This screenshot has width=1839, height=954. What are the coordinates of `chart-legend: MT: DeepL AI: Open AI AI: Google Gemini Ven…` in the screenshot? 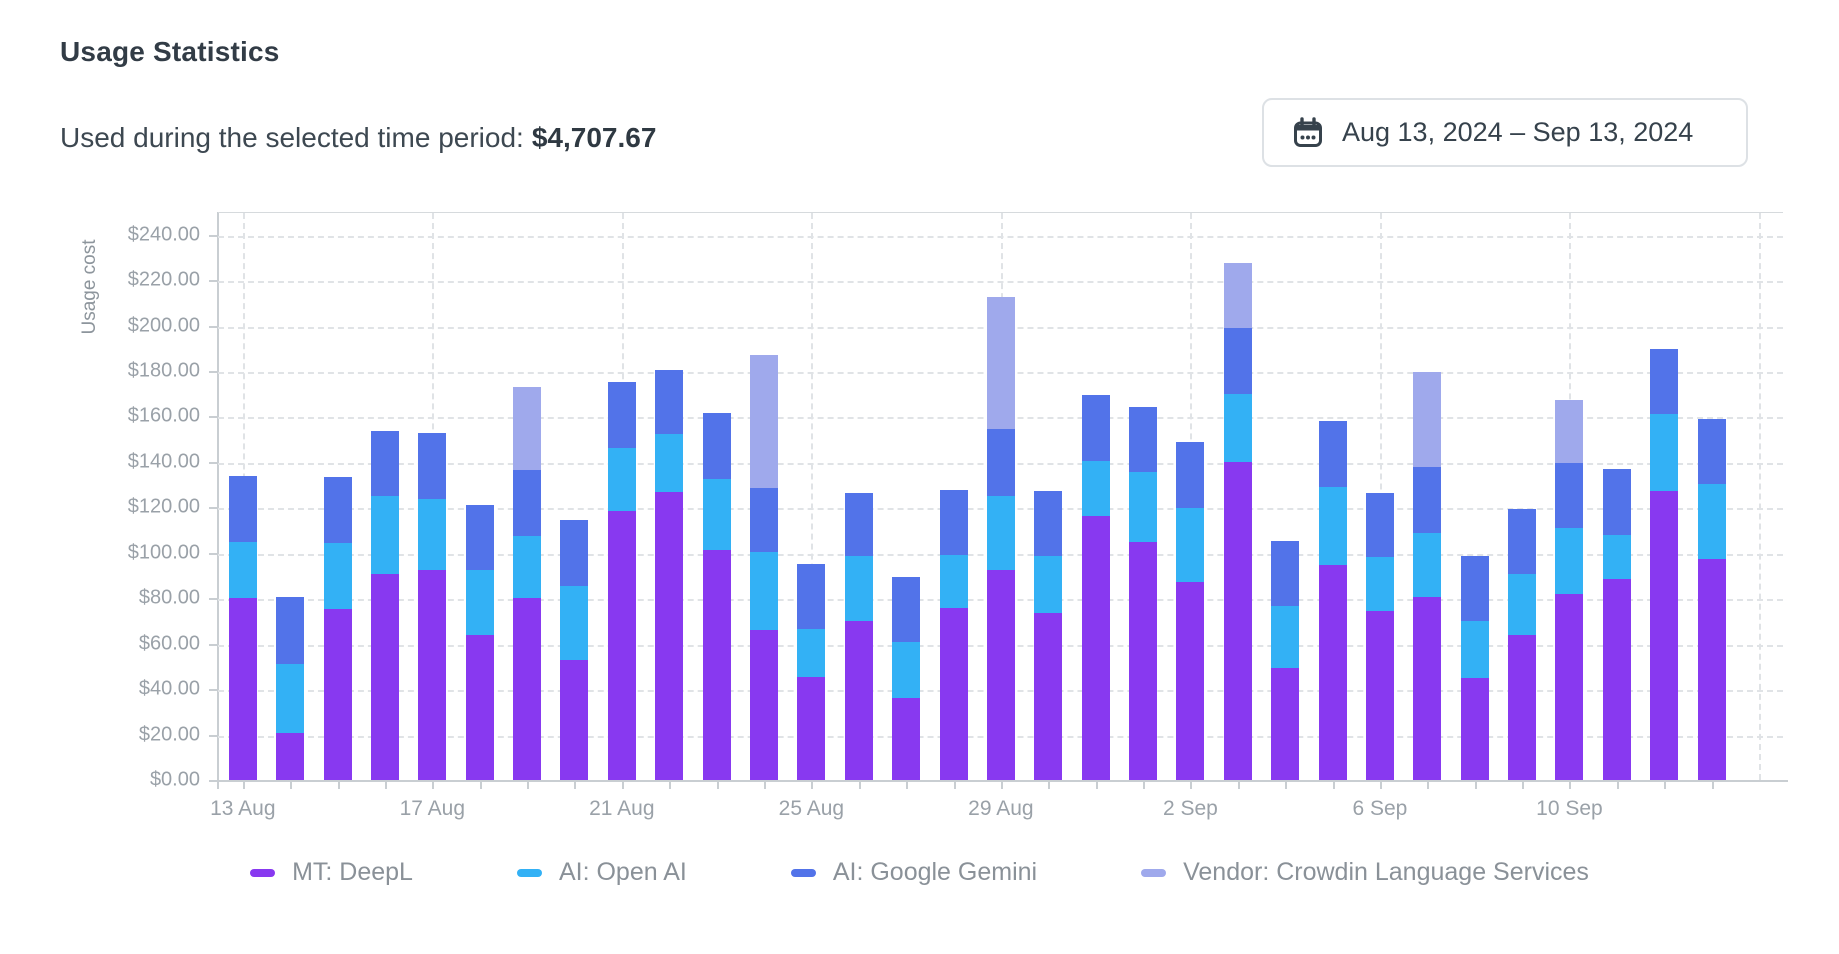 It's located at (919, 872).